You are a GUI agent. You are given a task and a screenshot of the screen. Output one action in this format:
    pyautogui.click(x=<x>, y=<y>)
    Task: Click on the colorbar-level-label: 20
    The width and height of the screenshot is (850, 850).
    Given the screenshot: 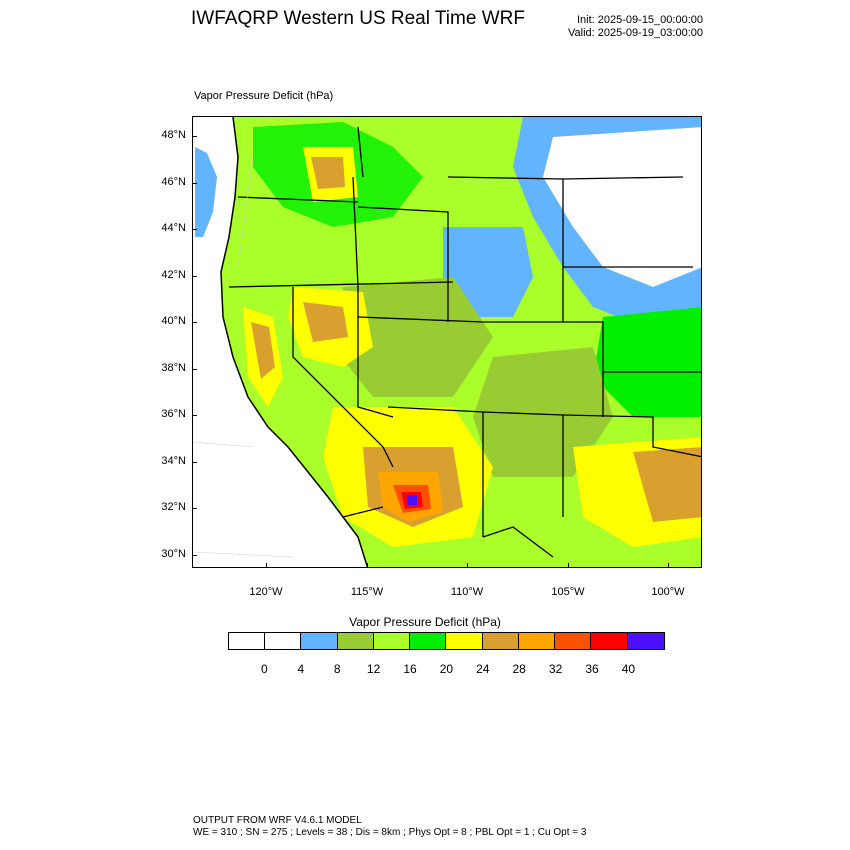 What is the action you would take?
    pyautogui.click(x=446, y=669)
    